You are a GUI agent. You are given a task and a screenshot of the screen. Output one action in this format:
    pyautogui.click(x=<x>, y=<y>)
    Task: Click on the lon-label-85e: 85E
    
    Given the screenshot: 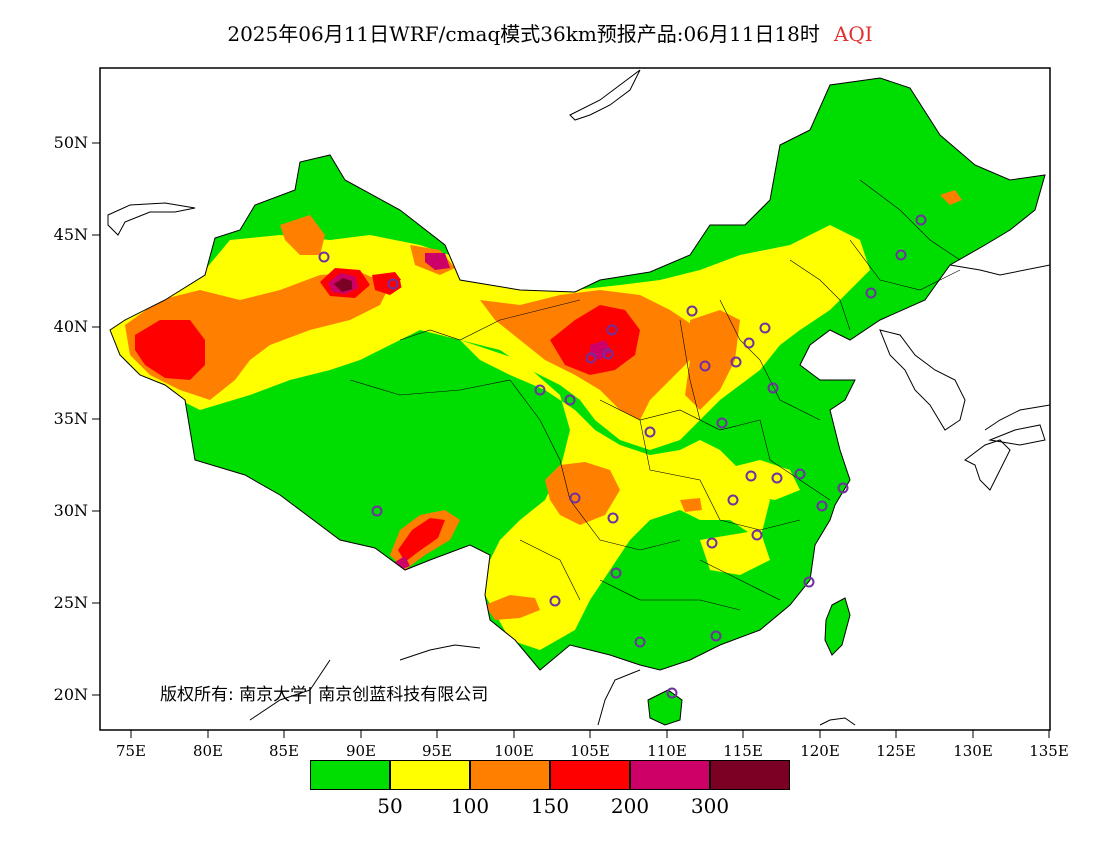 What is the action you would take?
    pyautogui.click(x=284, y=751)
    